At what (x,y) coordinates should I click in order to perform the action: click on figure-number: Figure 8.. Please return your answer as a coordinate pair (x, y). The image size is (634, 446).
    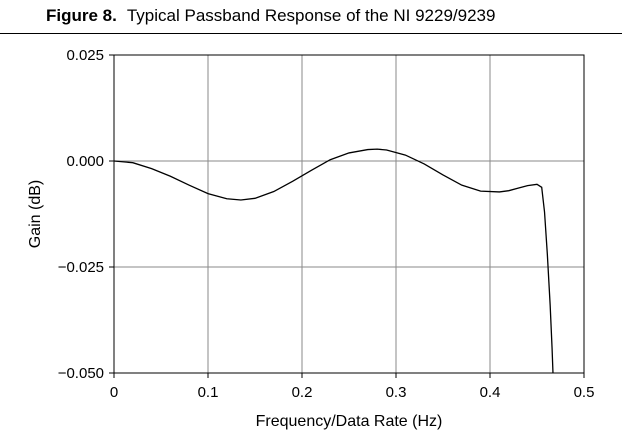
    Looking at the image, I should click on (81, 15).